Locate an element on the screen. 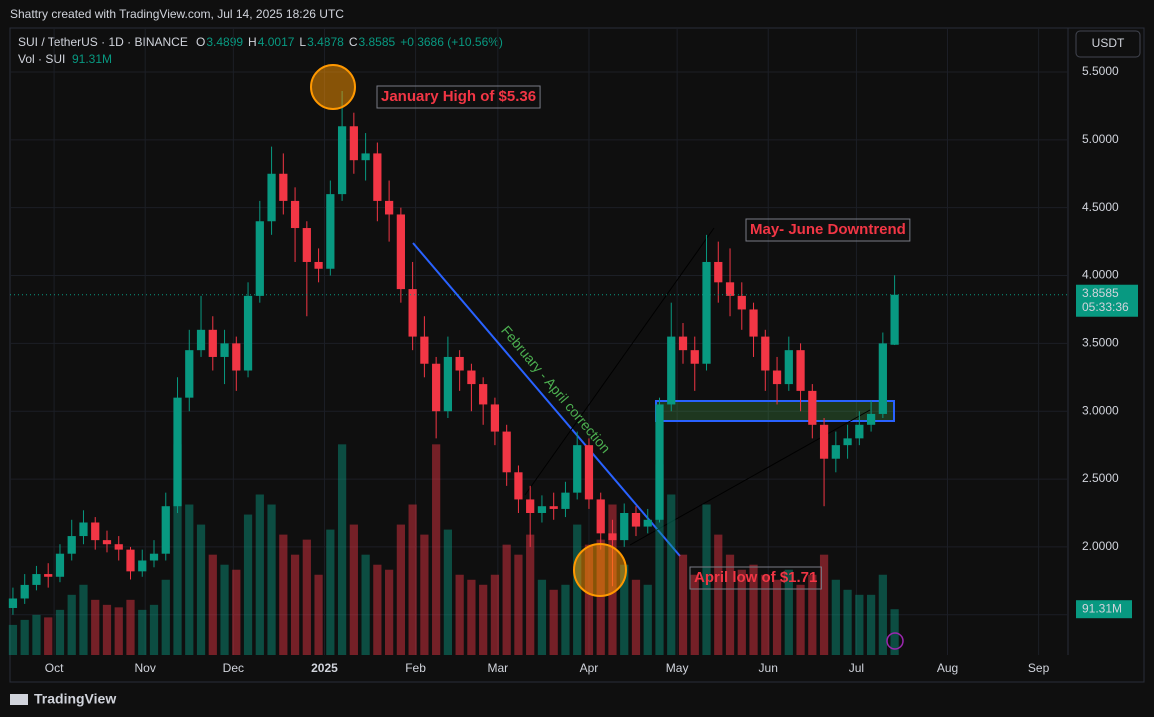 The height and width of the screenshot is (717, 1154). ohlc-value: 3.8585 is located at coordinates (376, 42).